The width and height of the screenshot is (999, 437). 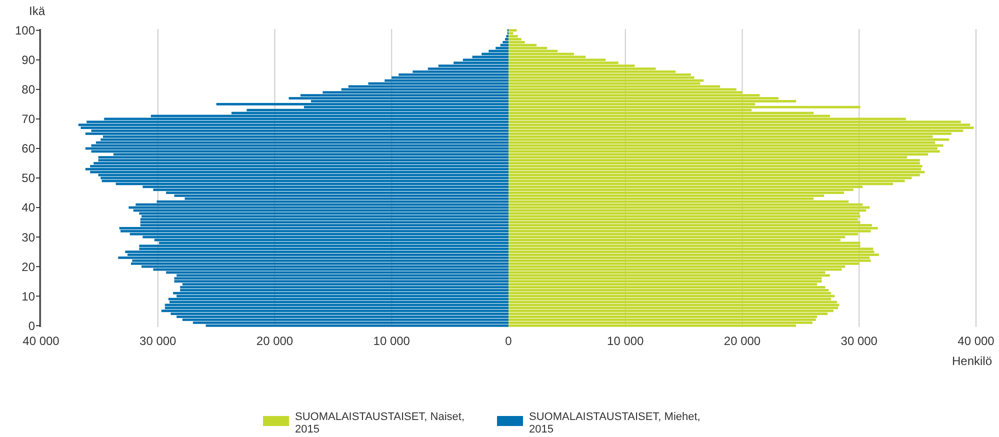 I want to click on y-tick-label: 20, so click(x=29, y=267).